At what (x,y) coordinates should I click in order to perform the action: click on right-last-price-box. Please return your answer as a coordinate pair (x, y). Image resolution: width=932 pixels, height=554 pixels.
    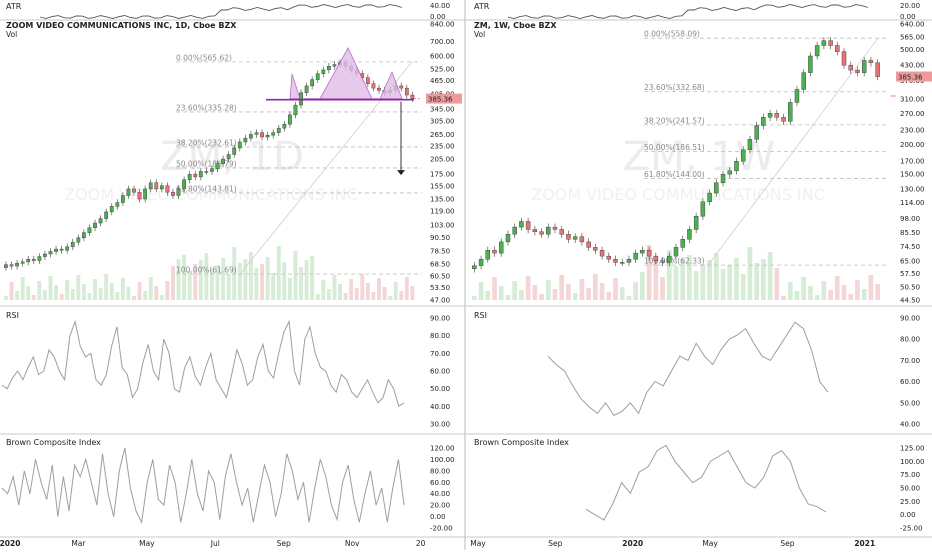
    Looking at the image, I should click on (914, 76).